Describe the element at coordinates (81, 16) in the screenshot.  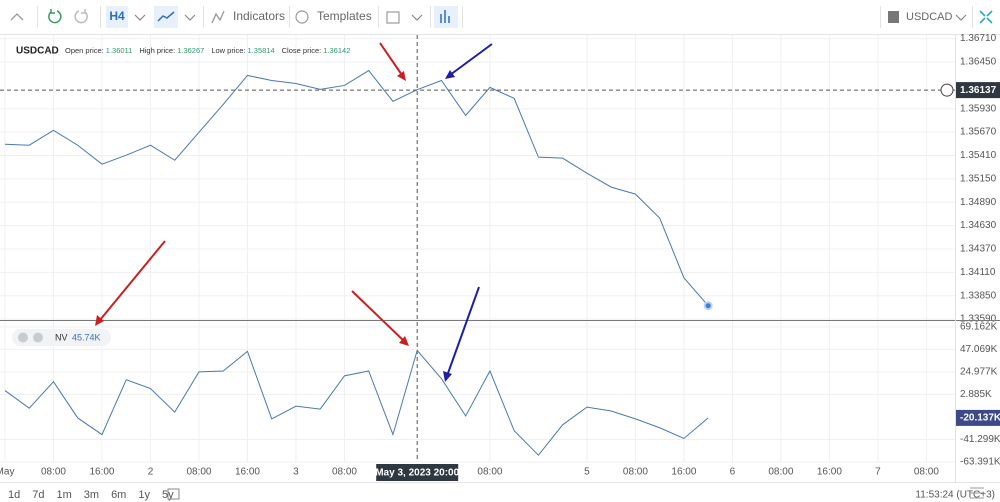
I see `redo-button` at that location.